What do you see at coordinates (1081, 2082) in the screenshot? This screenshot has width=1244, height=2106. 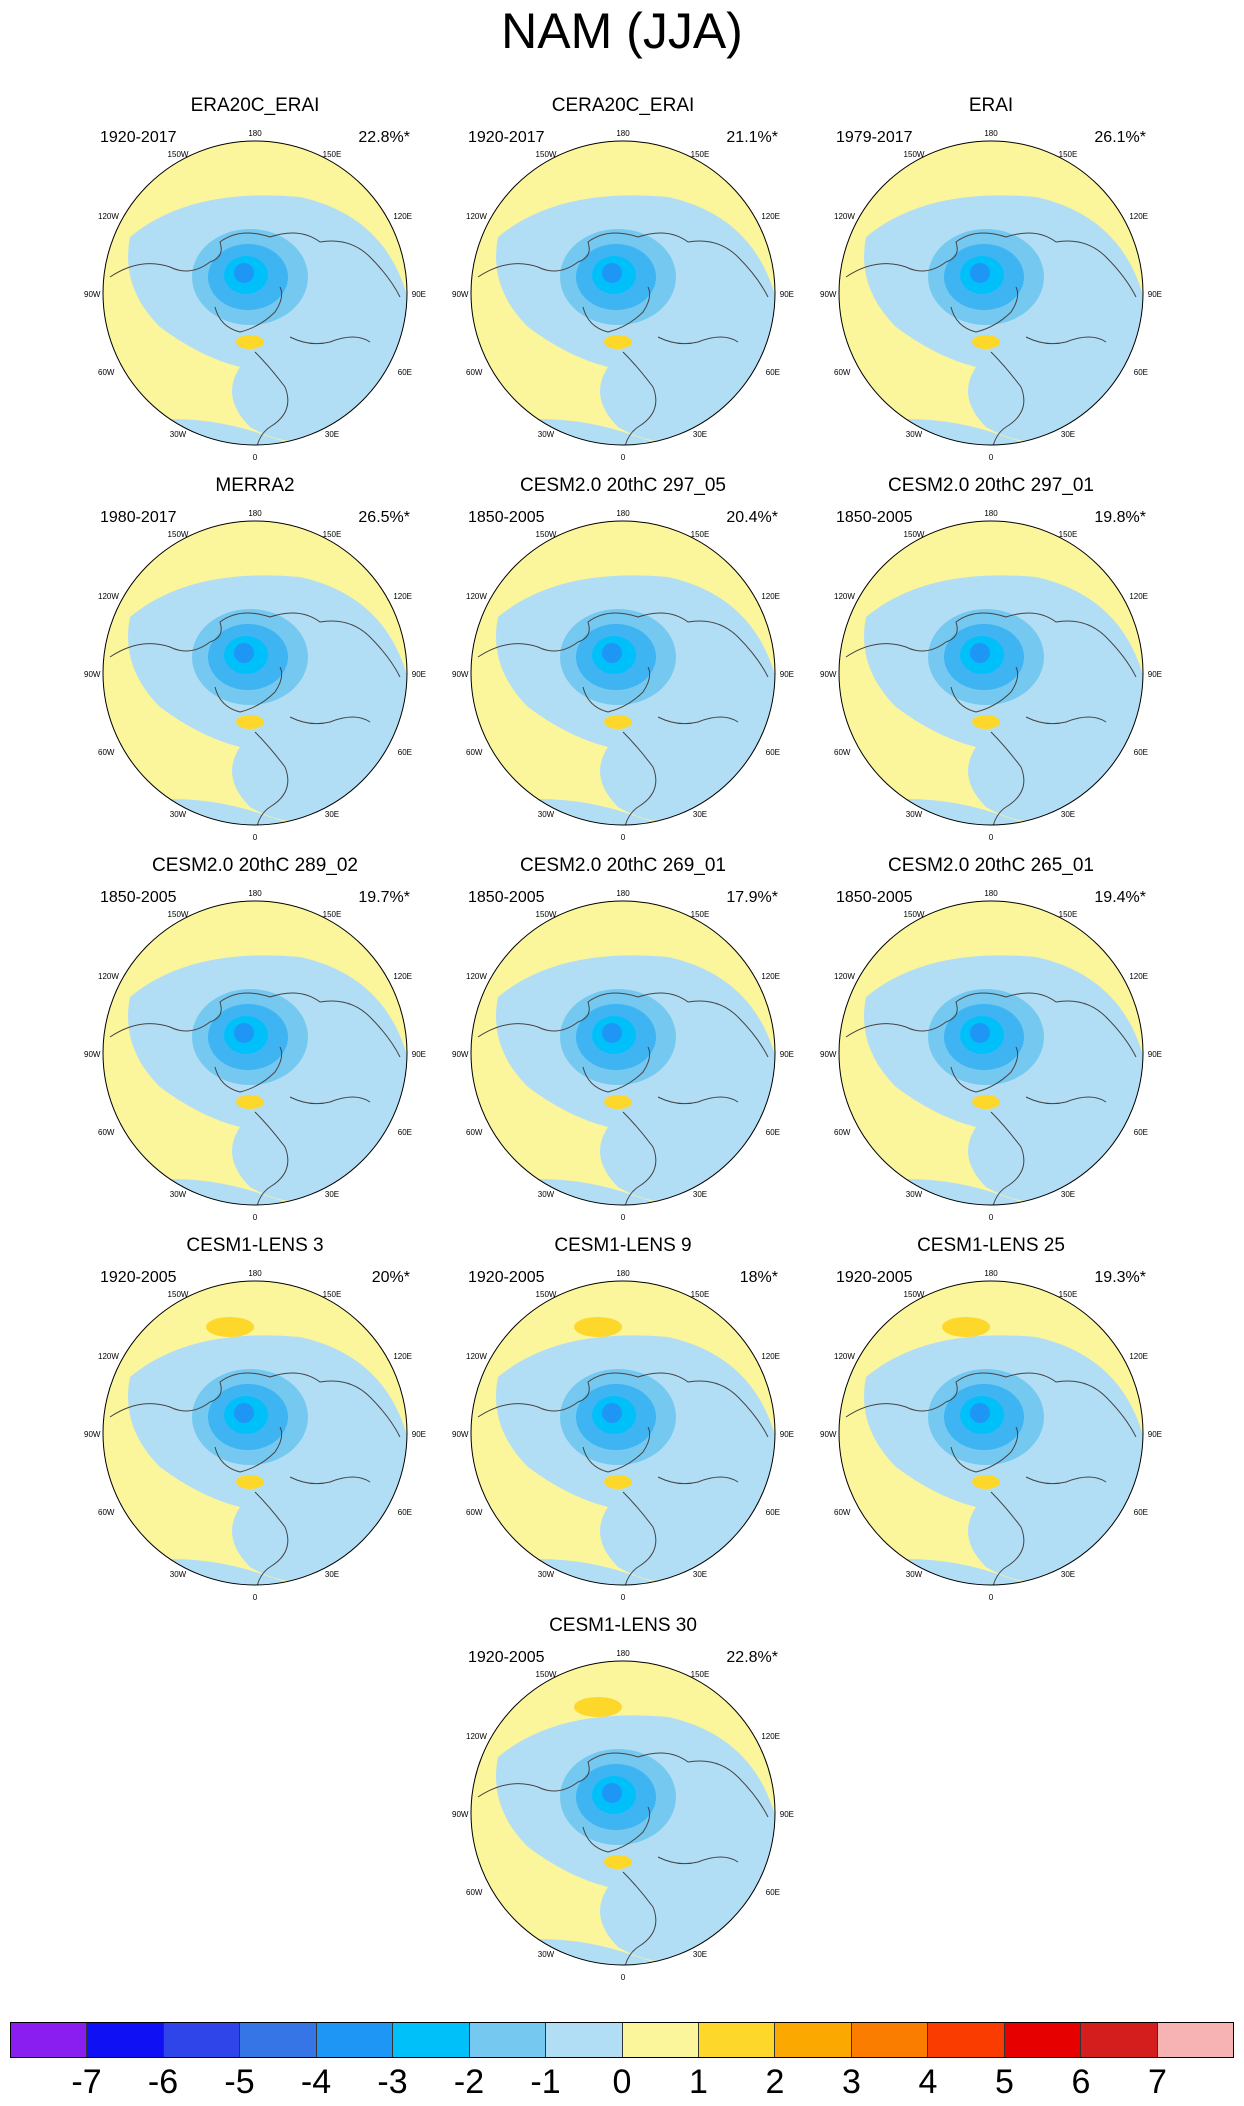 I see `colorbar-tick-label: 6` at bounding box center [1081, 2082].